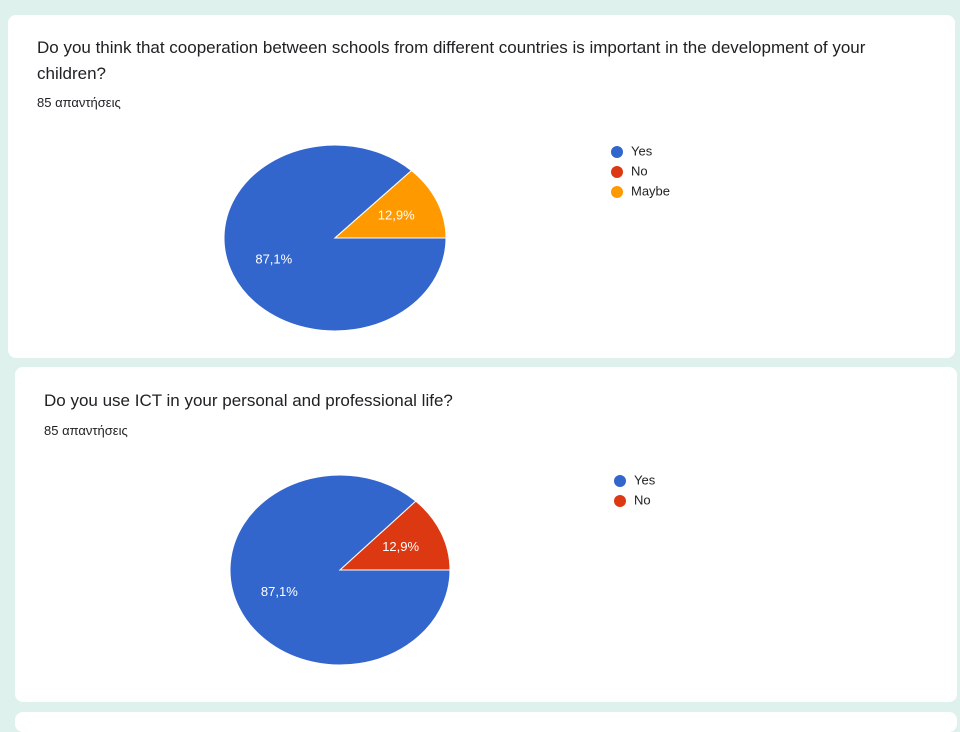 Image resolution: width=960 pixels, height=732 pixels. I want to click on chart: 87,1% 12,9% Yes No, so click(442, 569).